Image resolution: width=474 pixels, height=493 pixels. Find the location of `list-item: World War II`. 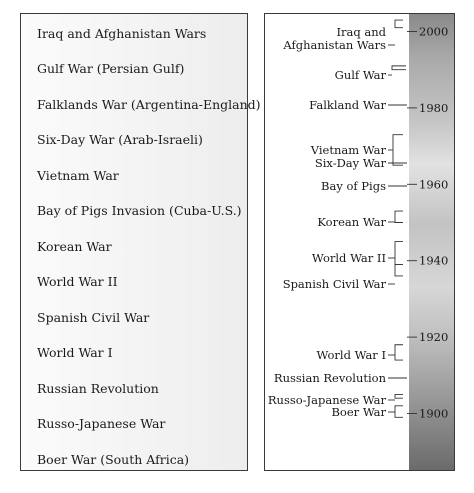

list-item: World War II is located at coordinates (77, 281).